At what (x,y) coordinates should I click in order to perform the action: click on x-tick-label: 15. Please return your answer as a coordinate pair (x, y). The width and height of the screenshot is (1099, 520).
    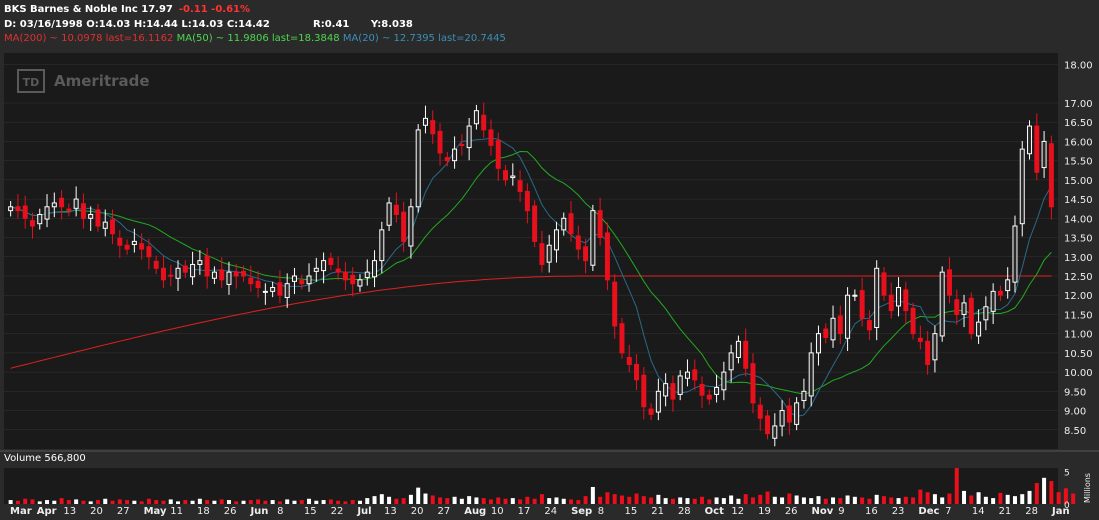
    Looking at the image, I should click on (310, 511).